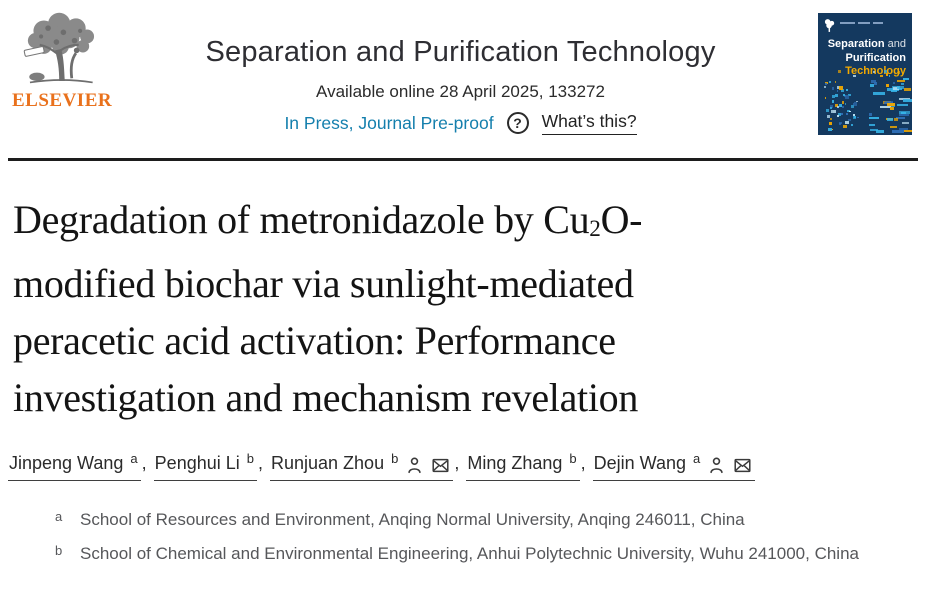 The image size is (926, 610). I want to click on affiliation-sup: a, so click(59, 516).